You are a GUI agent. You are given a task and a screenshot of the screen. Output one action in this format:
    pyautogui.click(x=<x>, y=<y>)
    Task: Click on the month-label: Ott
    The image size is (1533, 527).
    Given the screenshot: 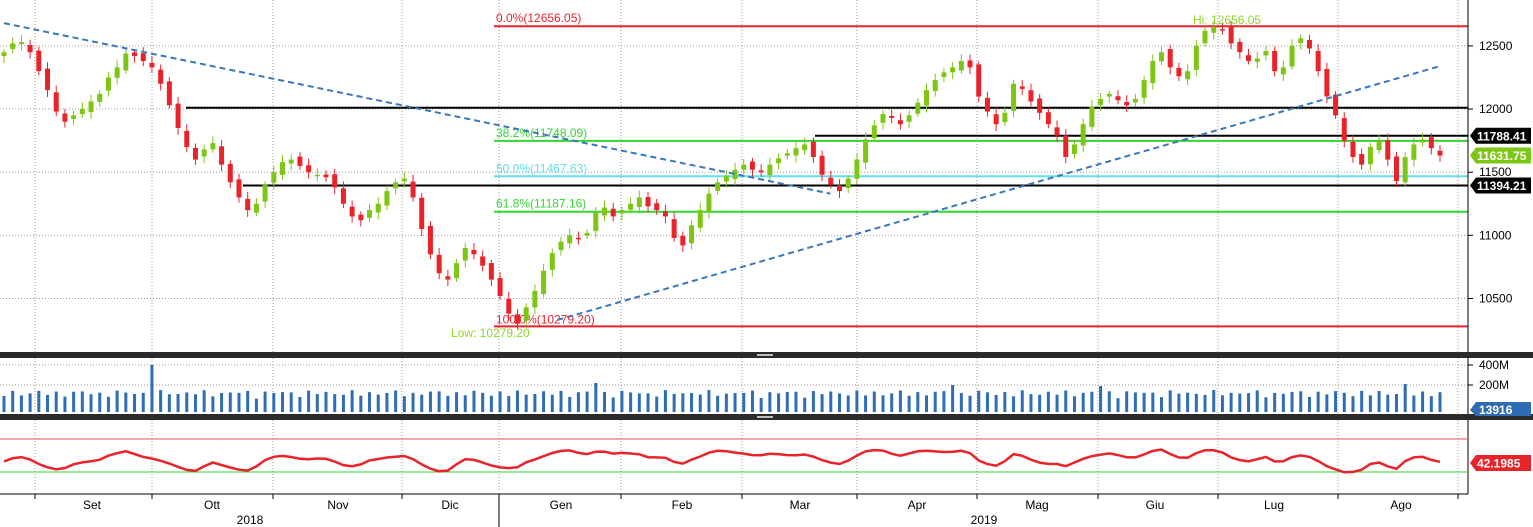 What is the action you would take?
    pyautogui.click(x=212, y=505)
    